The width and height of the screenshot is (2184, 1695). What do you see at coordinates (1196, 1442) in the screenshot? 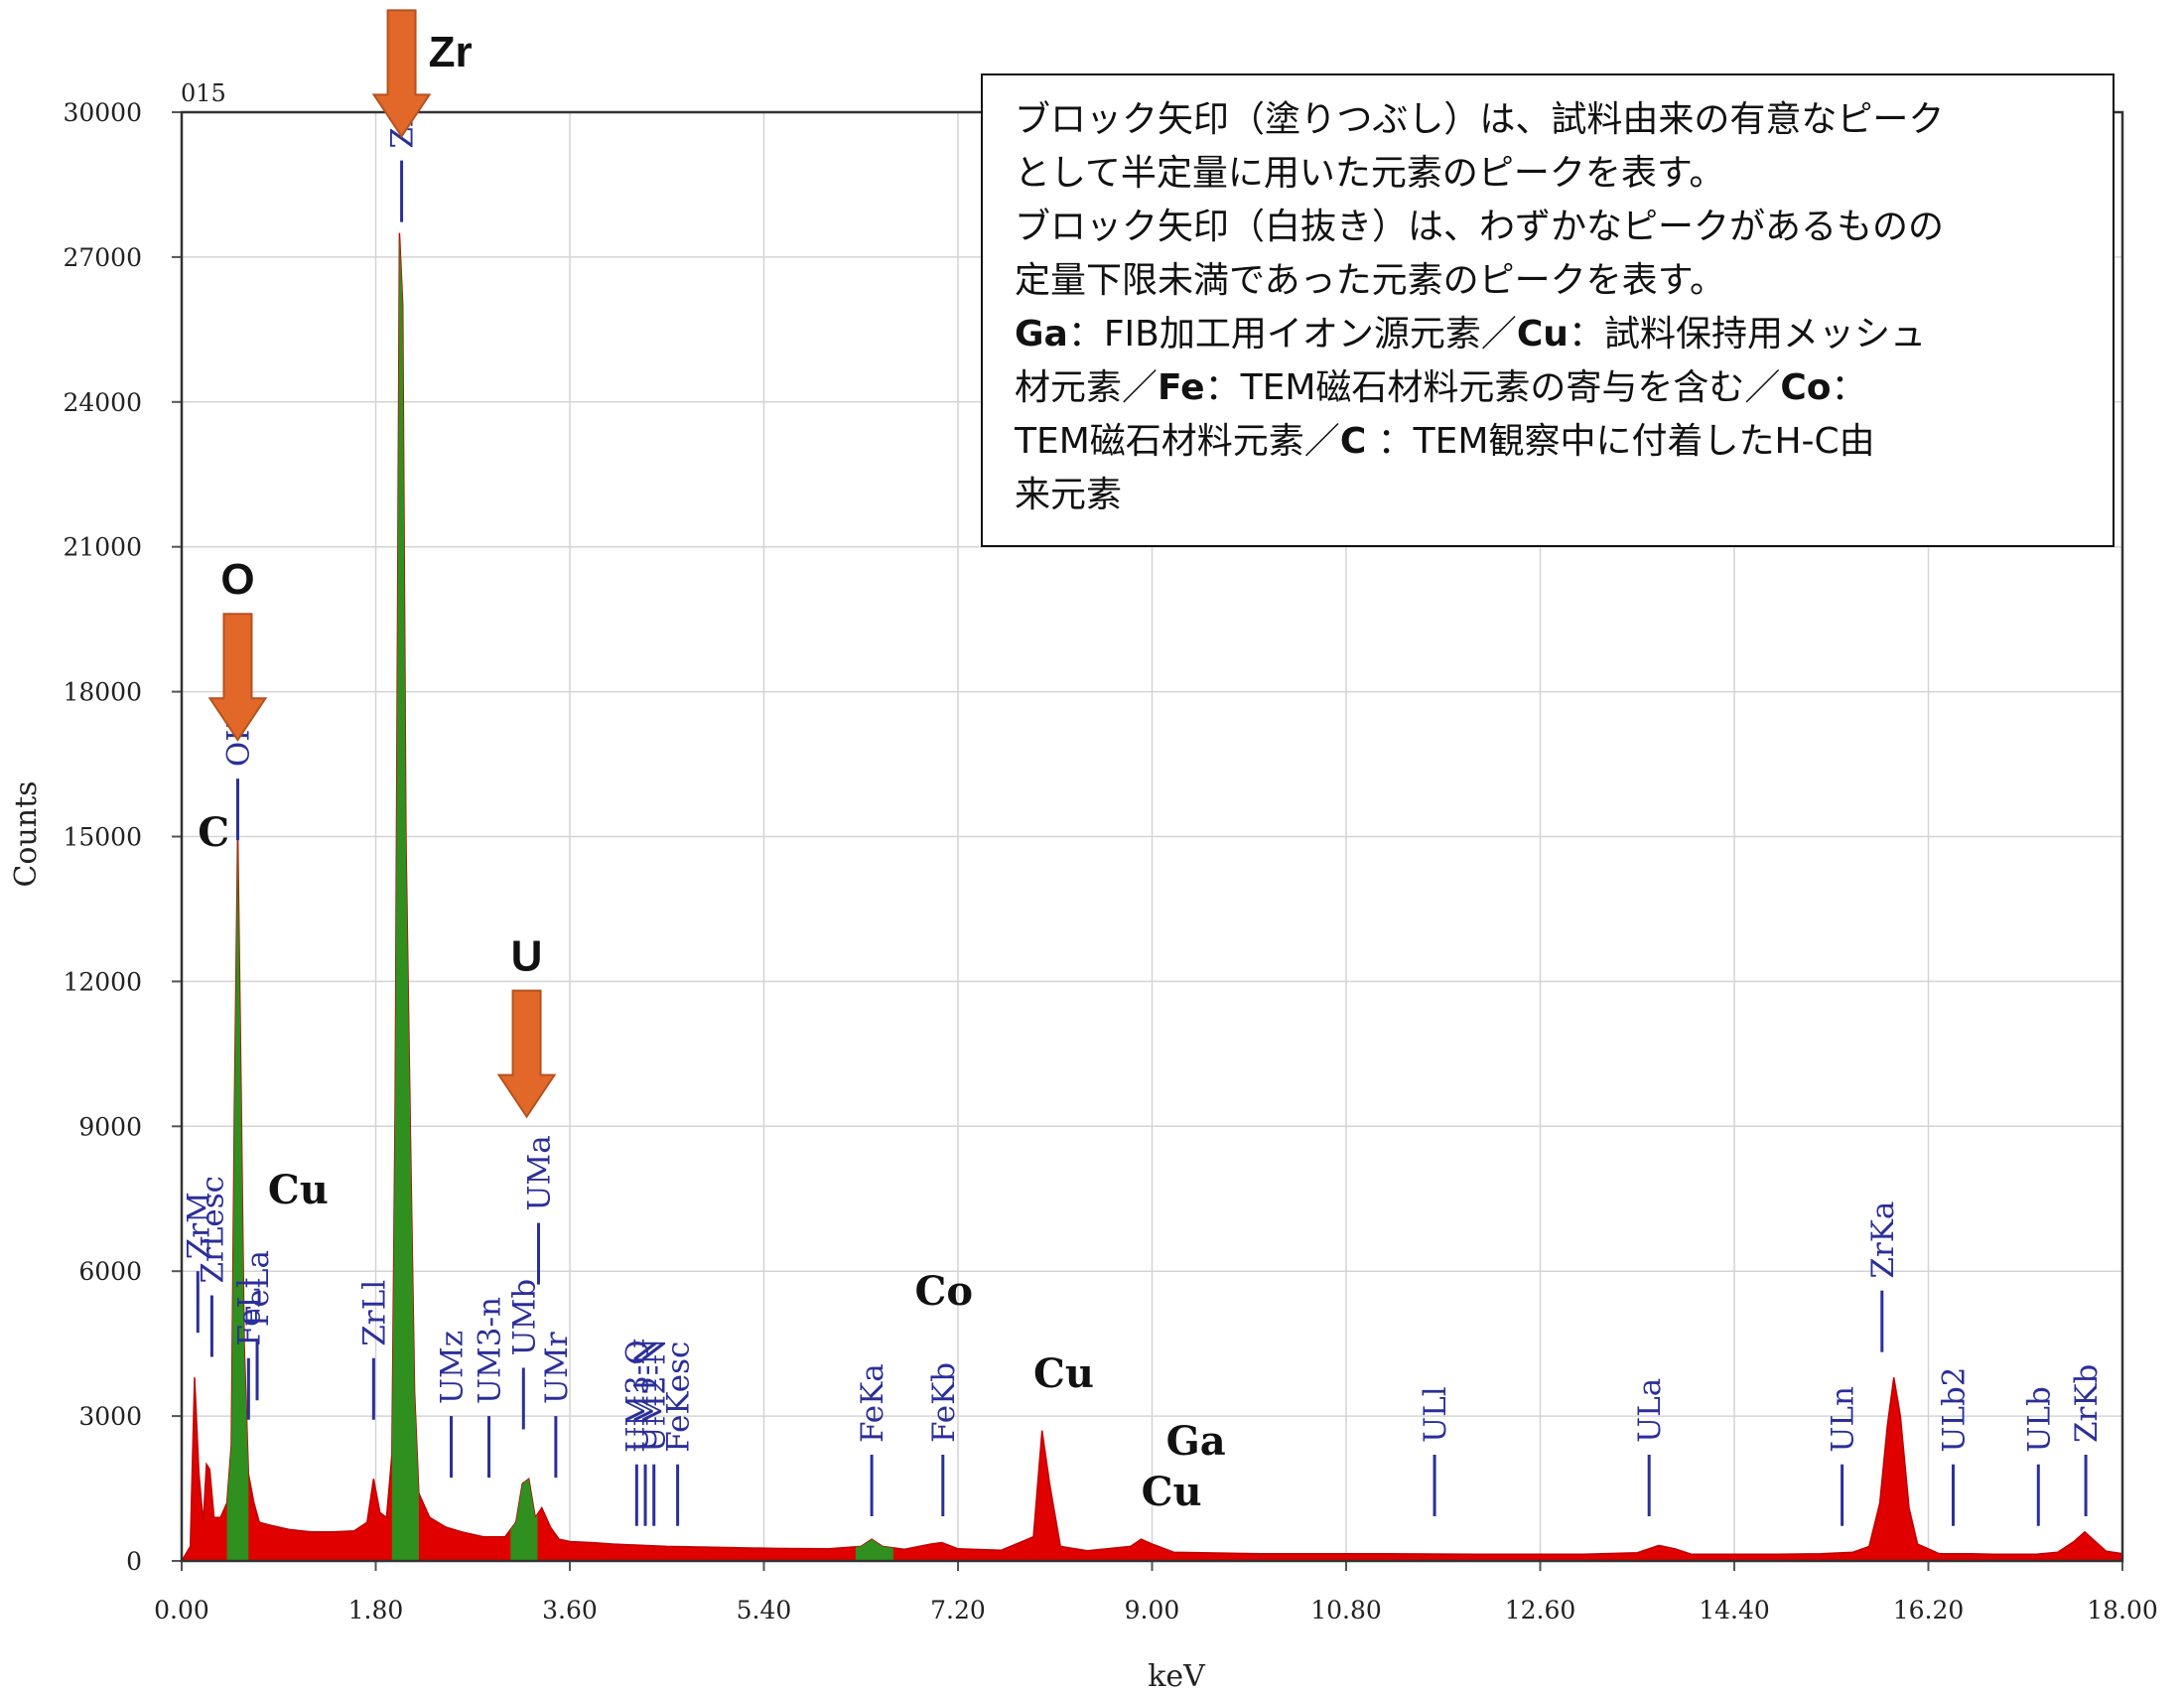
I see `element-label-ga: Ga` at bounding box center [1196, 1442].